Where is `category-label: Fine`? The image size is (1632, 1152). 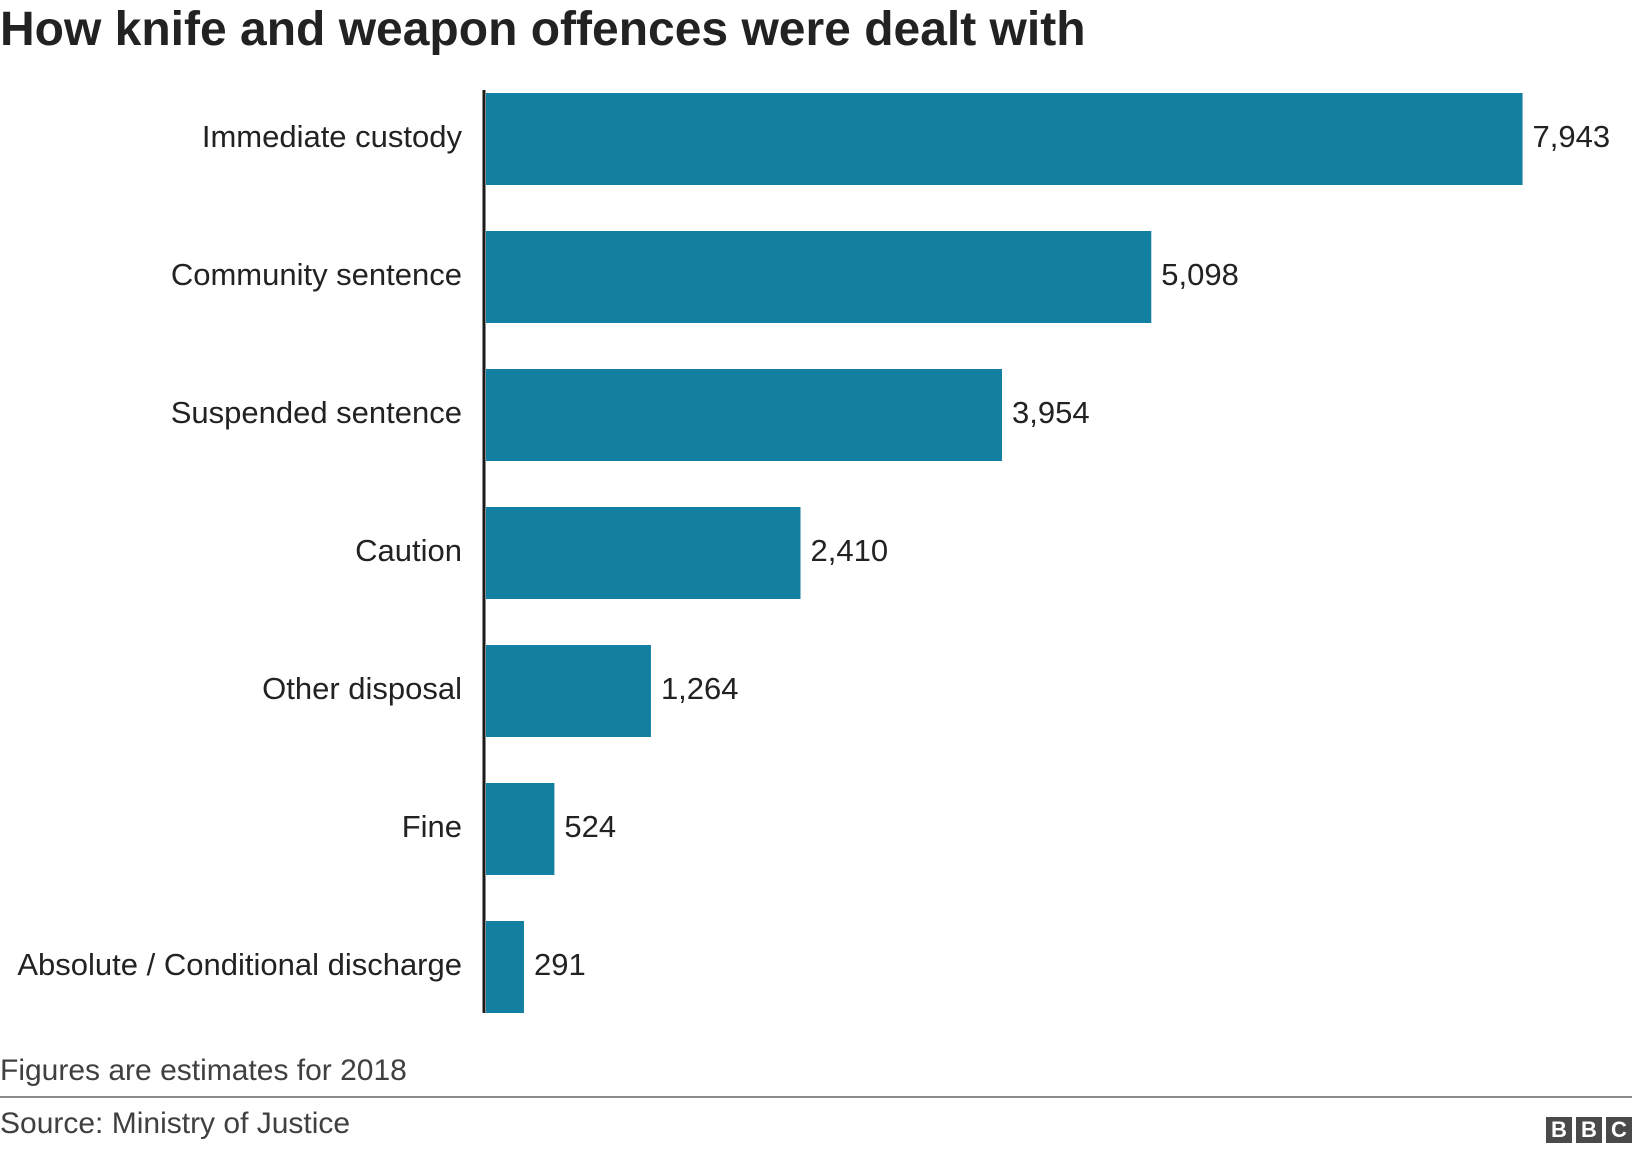
category-label: Fine is located at coordinates (432, 826).